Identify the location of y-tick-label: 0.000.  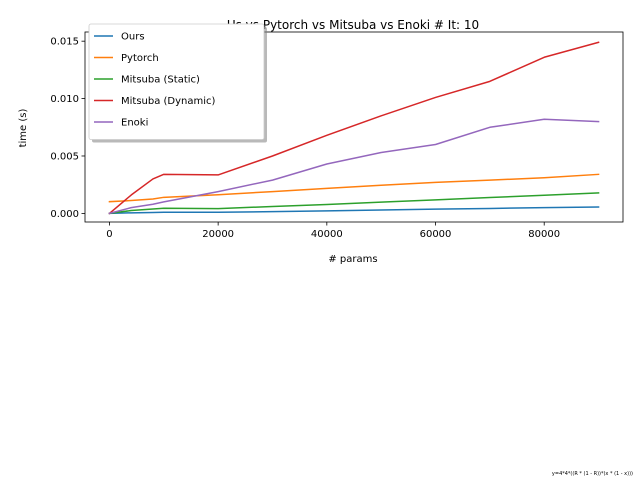
(64, 214).